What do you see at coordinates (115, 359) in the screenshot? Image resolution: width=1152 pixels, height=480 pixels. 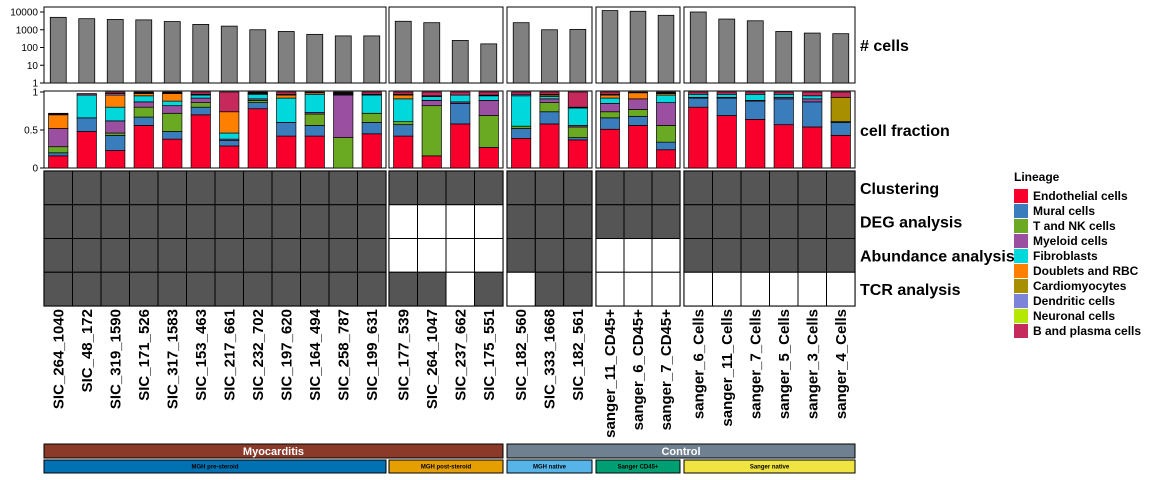 I see `sample-label: SIC_319_1590` at bounding box center [115, 359].